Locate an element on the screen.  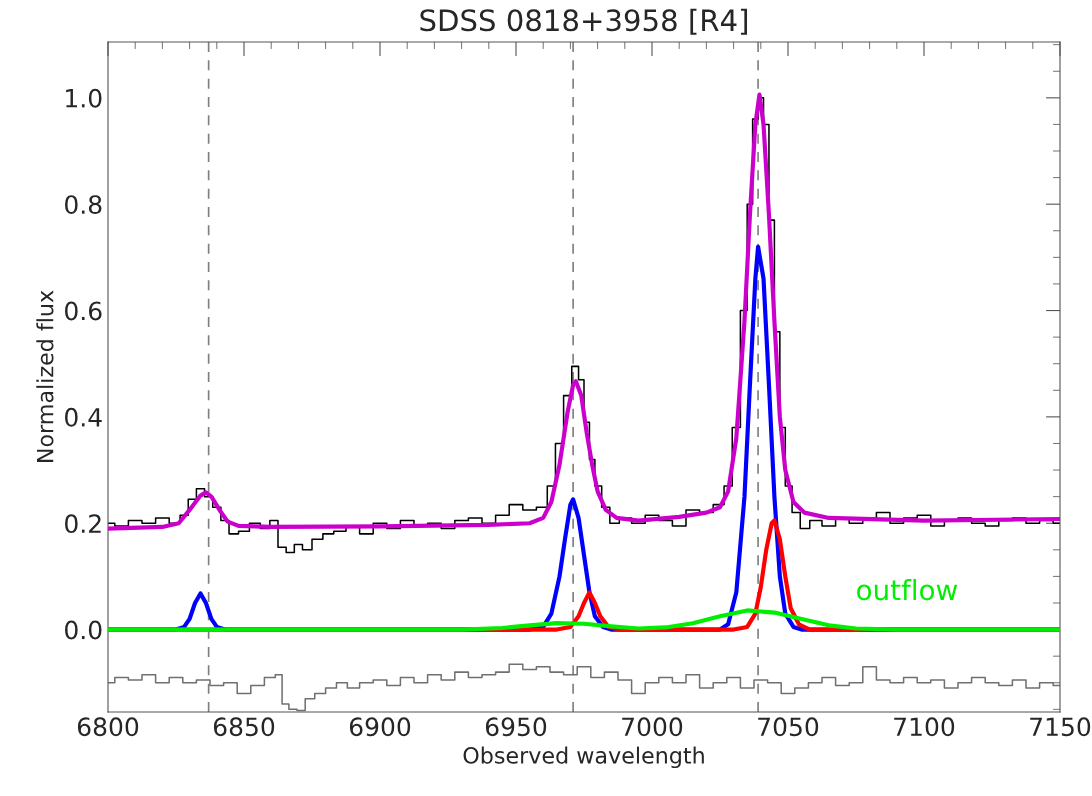
y-tick-label: 0.4 is located at coordinates (83, 417).